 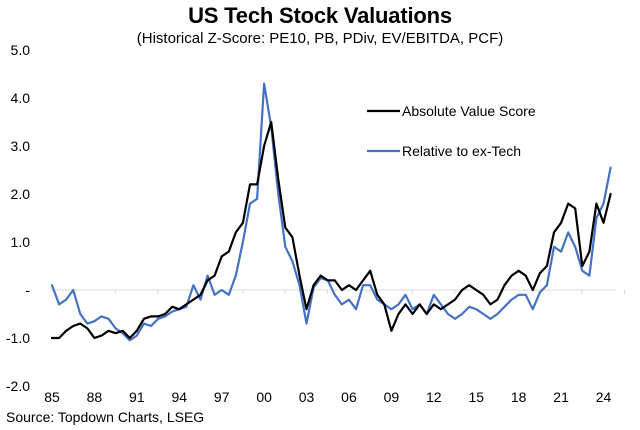 What do you see at coordinates (222, 397) in the screenshot?
I see `x-tick-label: 97` at bounding box center [222, 397].